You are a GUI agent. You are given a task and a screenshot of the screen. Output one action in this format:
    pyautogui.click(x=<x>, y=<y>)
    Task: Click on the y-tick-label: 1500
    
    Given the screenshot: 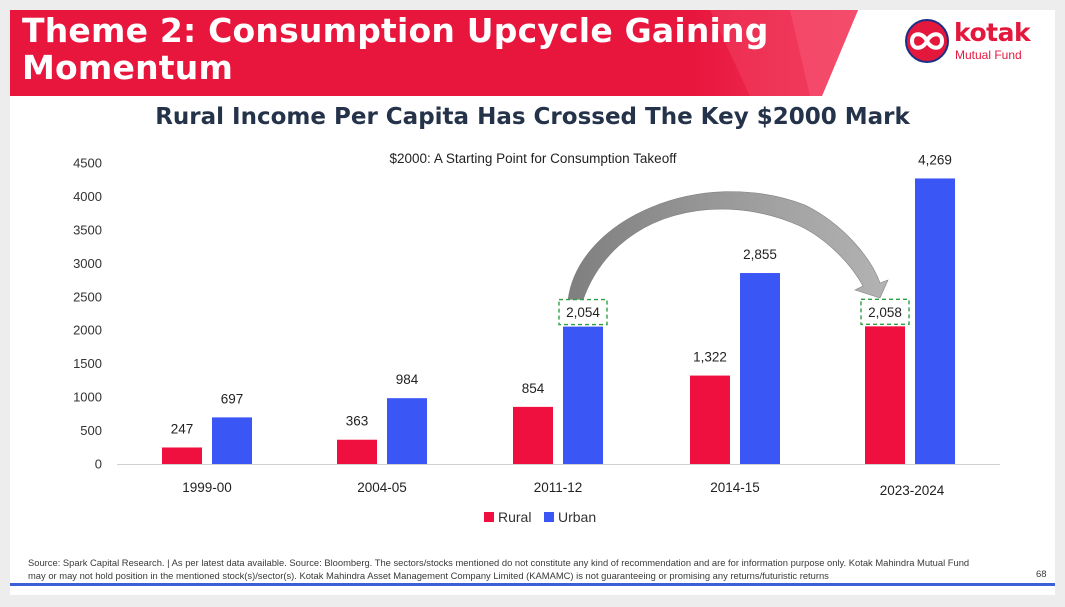 What is the action you would take?
    pyautogui.click(x=87, y=363)
    